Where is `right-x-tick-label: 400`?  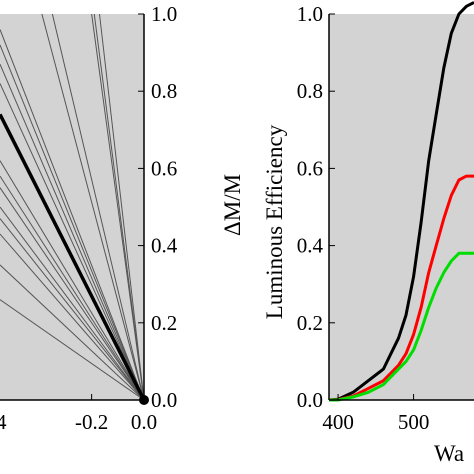 right-x-tick-label: 400 is located at coordinates (338, 422).